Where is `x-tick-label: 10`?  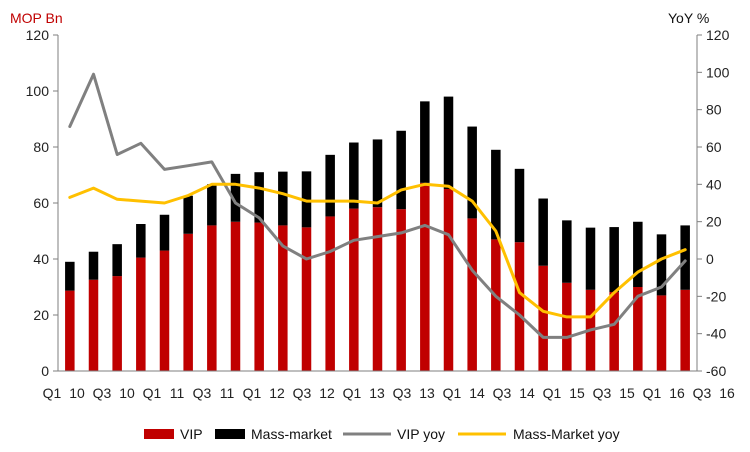 x-tick-label: 10 is located at coordinates (127, 393).